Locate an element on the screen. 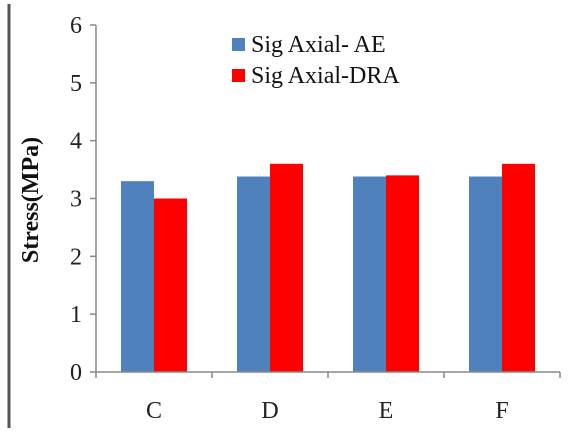 This screenshot has width=570, height=432. x-tick-label: D is located at coordinates (269, 411).